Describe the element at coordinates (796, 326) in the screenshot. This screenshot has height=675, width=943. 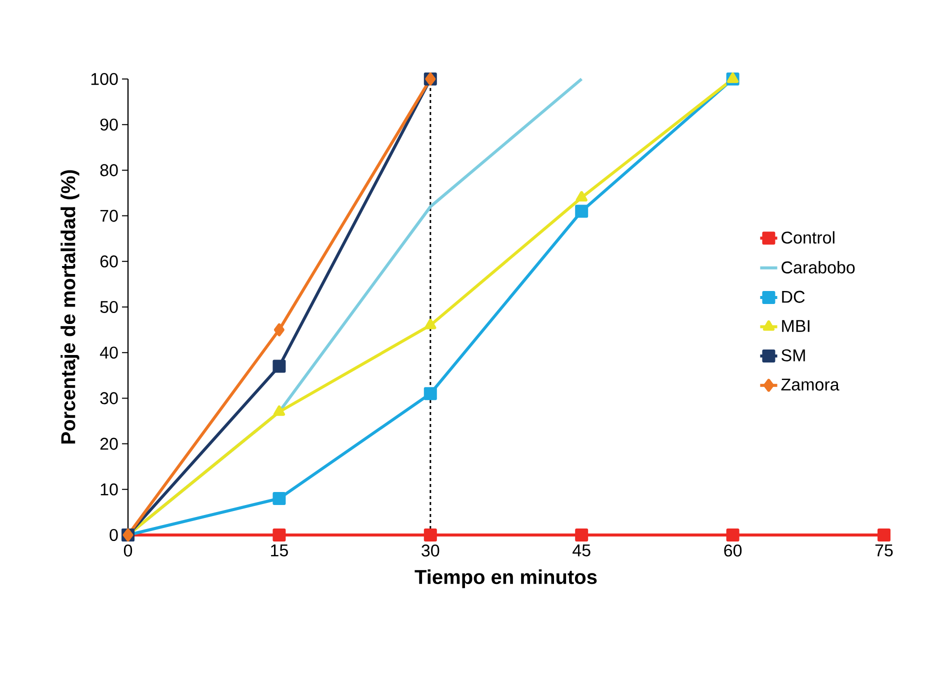
I see `legend-label: MBI` at that location.